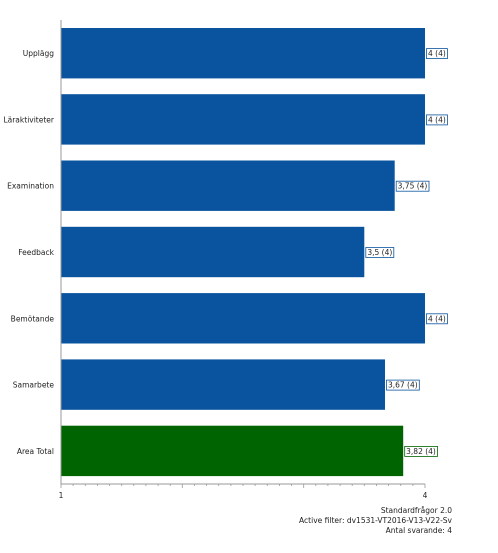 This screenshot has width=498, height=553. What do you see at coordinates (213, 252) in the screenshot?
I see `bar-feedback` at bounding box center [213, 252].